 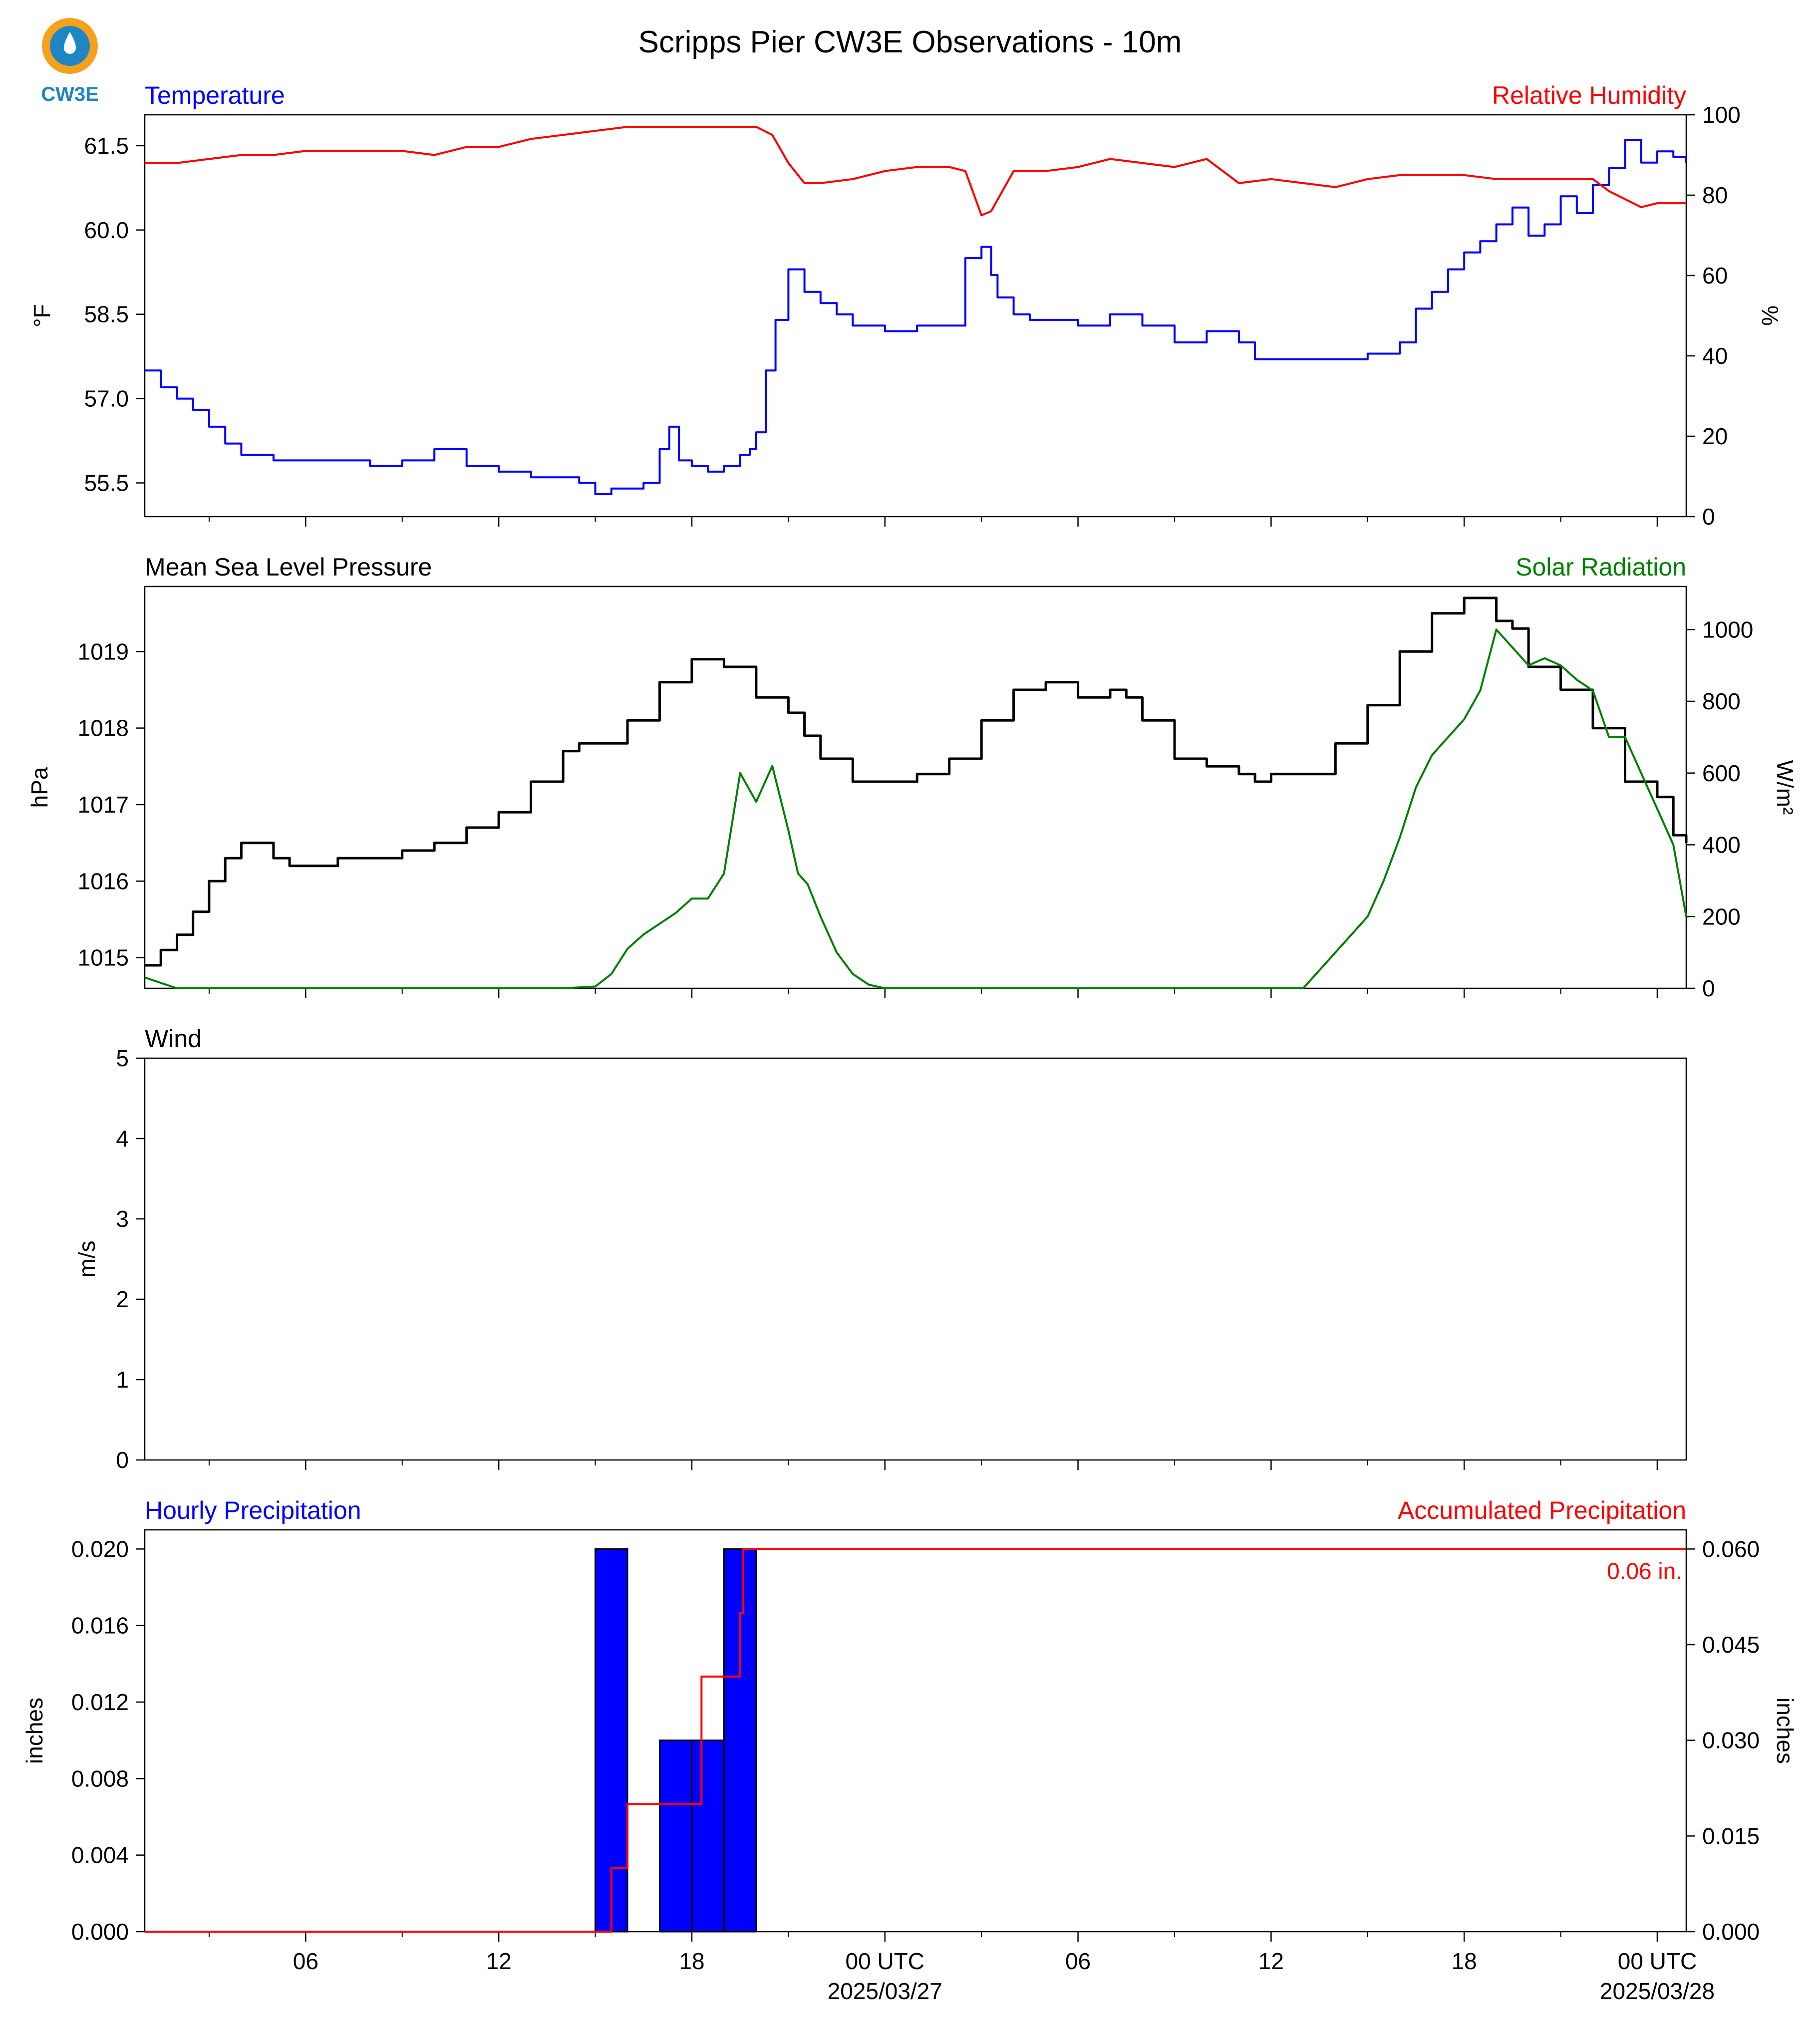 What do you see at coordinates (1542, 1510) in the screenshot?
I see `panel-title-right: Accumulated Precipitation` at bounding box center [1542, 1510].